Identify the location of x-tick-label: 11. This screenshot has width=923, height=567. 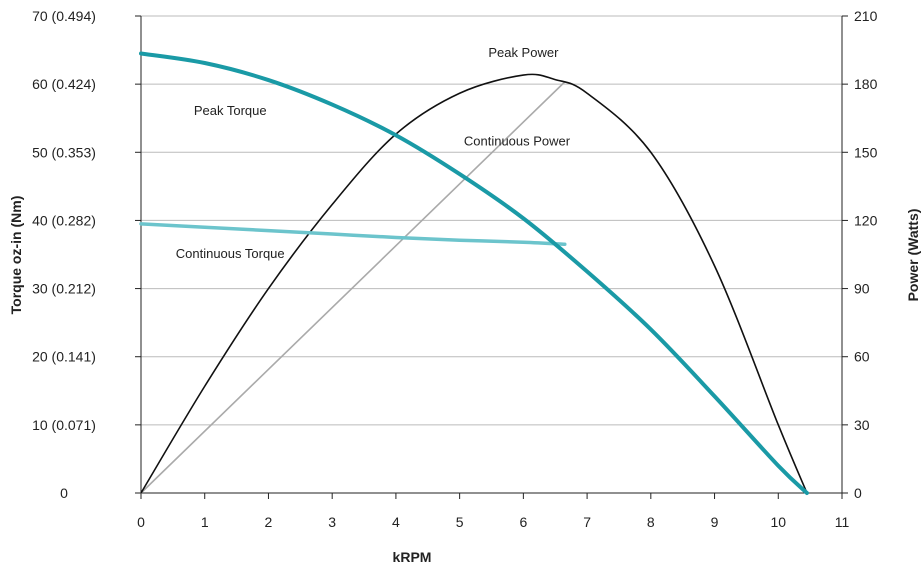
(842, 522).